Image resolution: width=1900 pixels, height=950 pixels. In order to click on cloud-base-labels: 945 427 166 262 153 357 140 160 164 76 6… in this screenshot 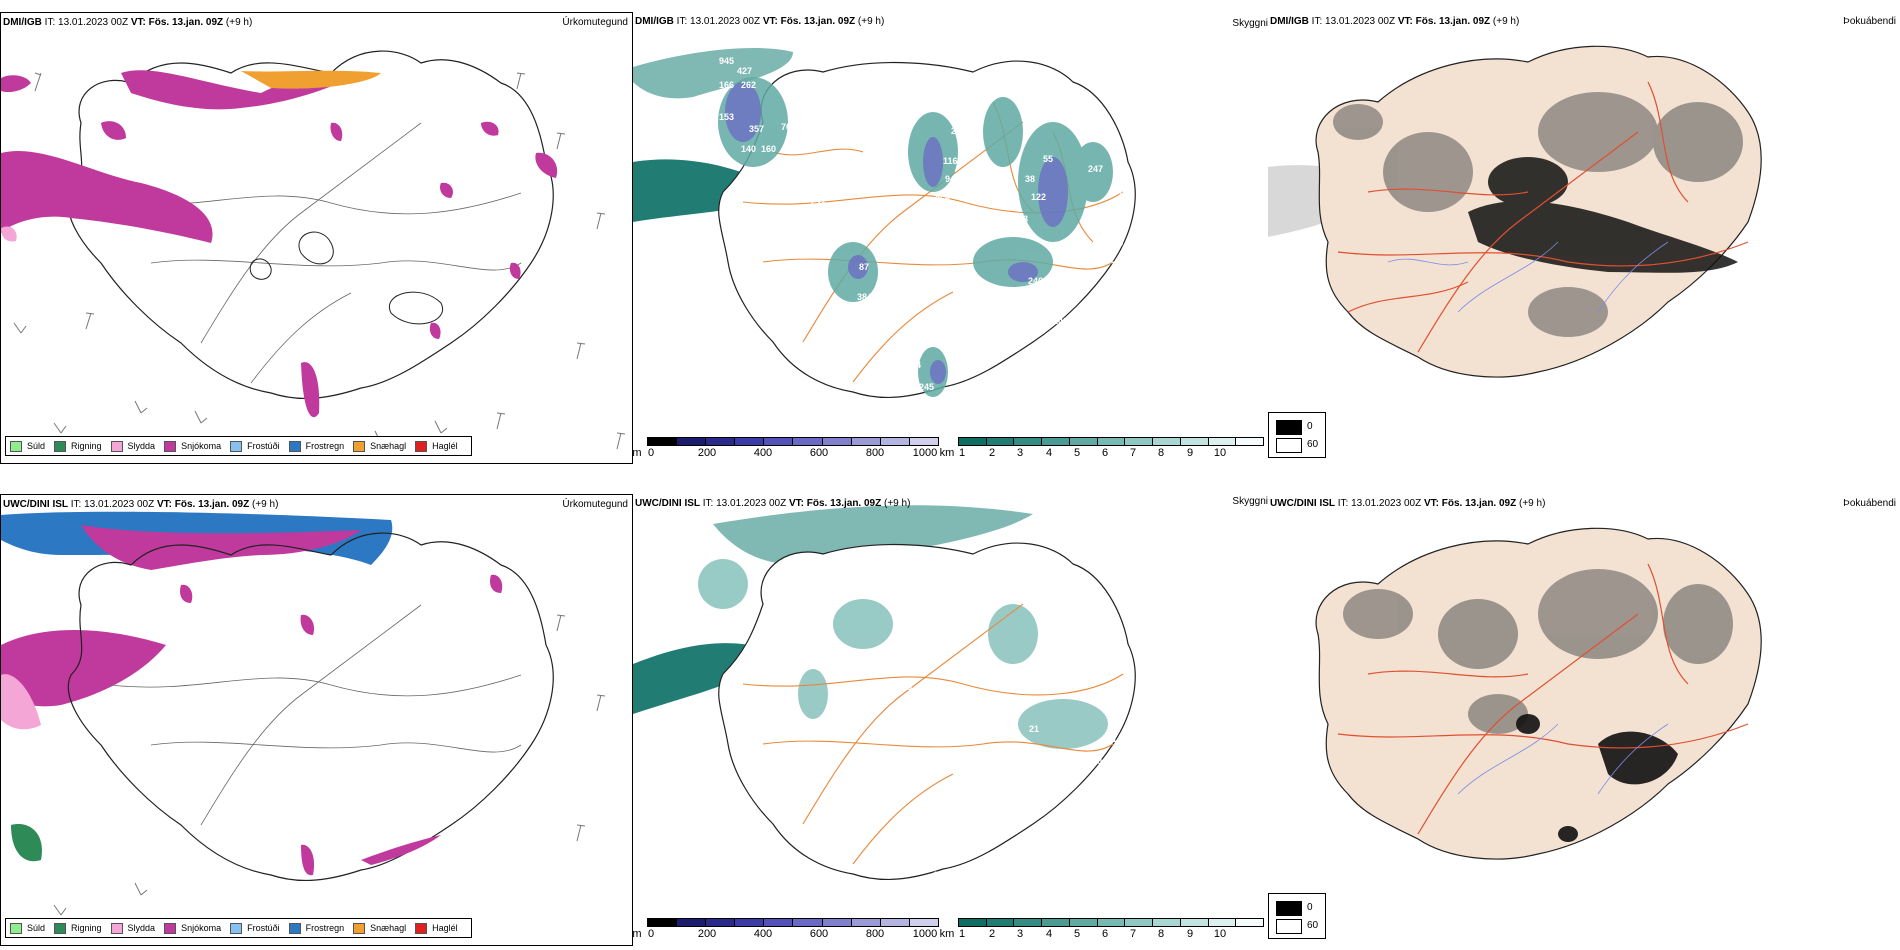, I will do `click(957, 224)`.